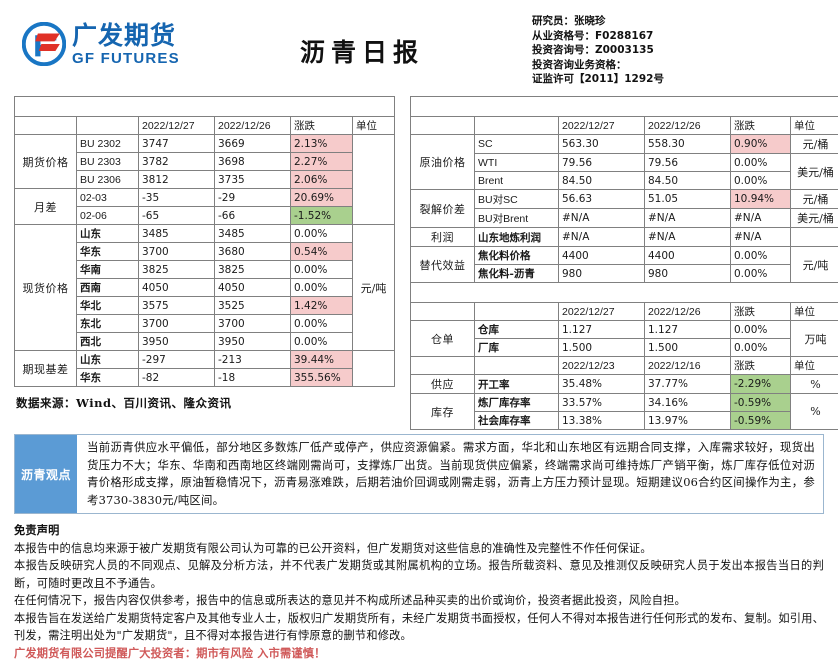 The width and height of the screenshot is (838, 662). What do you see at coordinates (253, 162) in the screenshot?
I see `row-value-d2: 3698` at bounding box center [253, 162].